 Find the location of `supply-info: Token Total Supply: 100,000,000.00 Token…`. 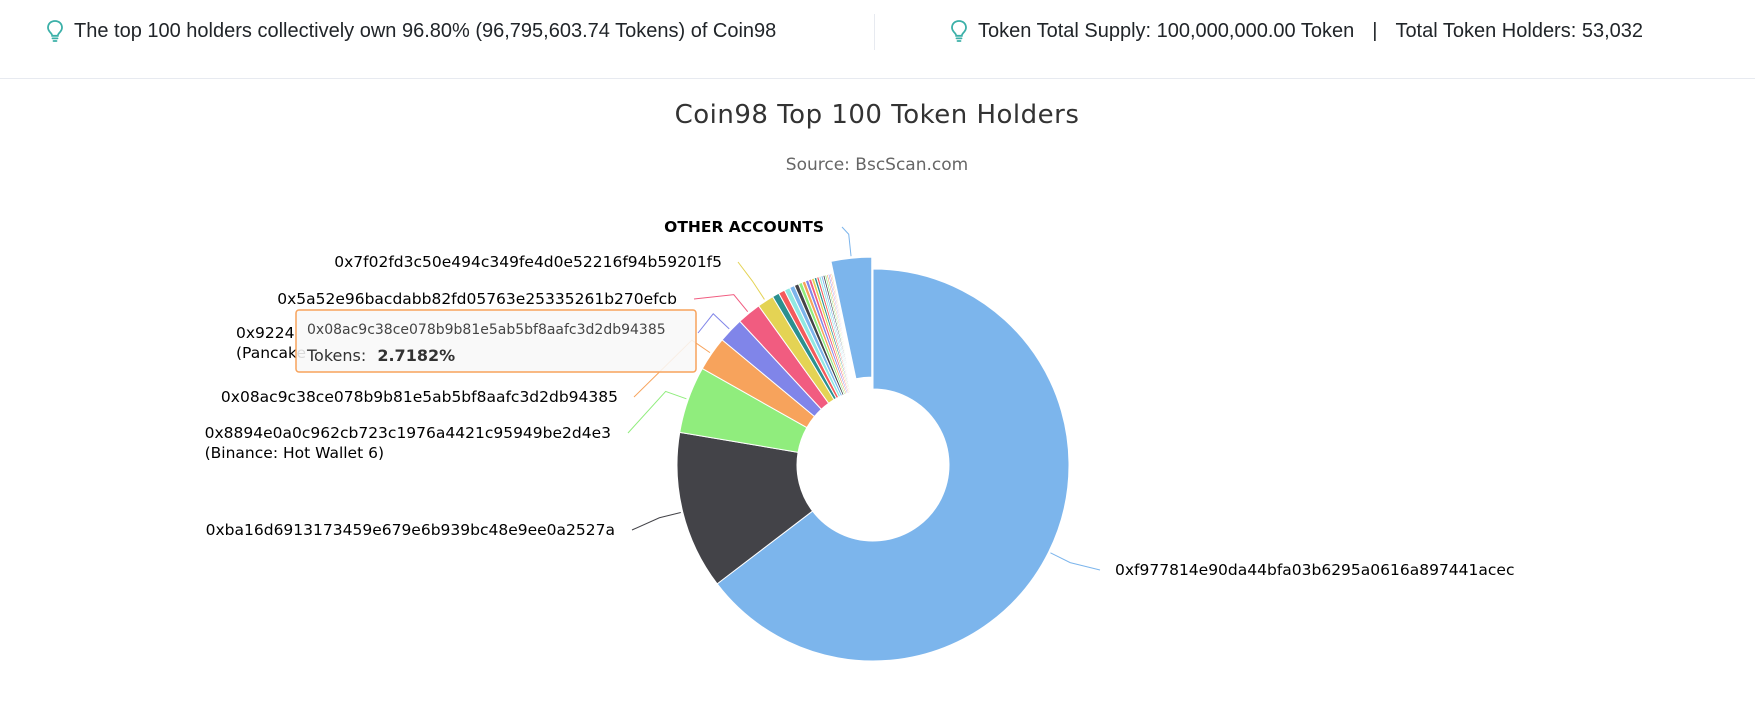

supply-info: Token Total Supply: 100,000,000.00 Token… is located at coordinates (1296, 31).